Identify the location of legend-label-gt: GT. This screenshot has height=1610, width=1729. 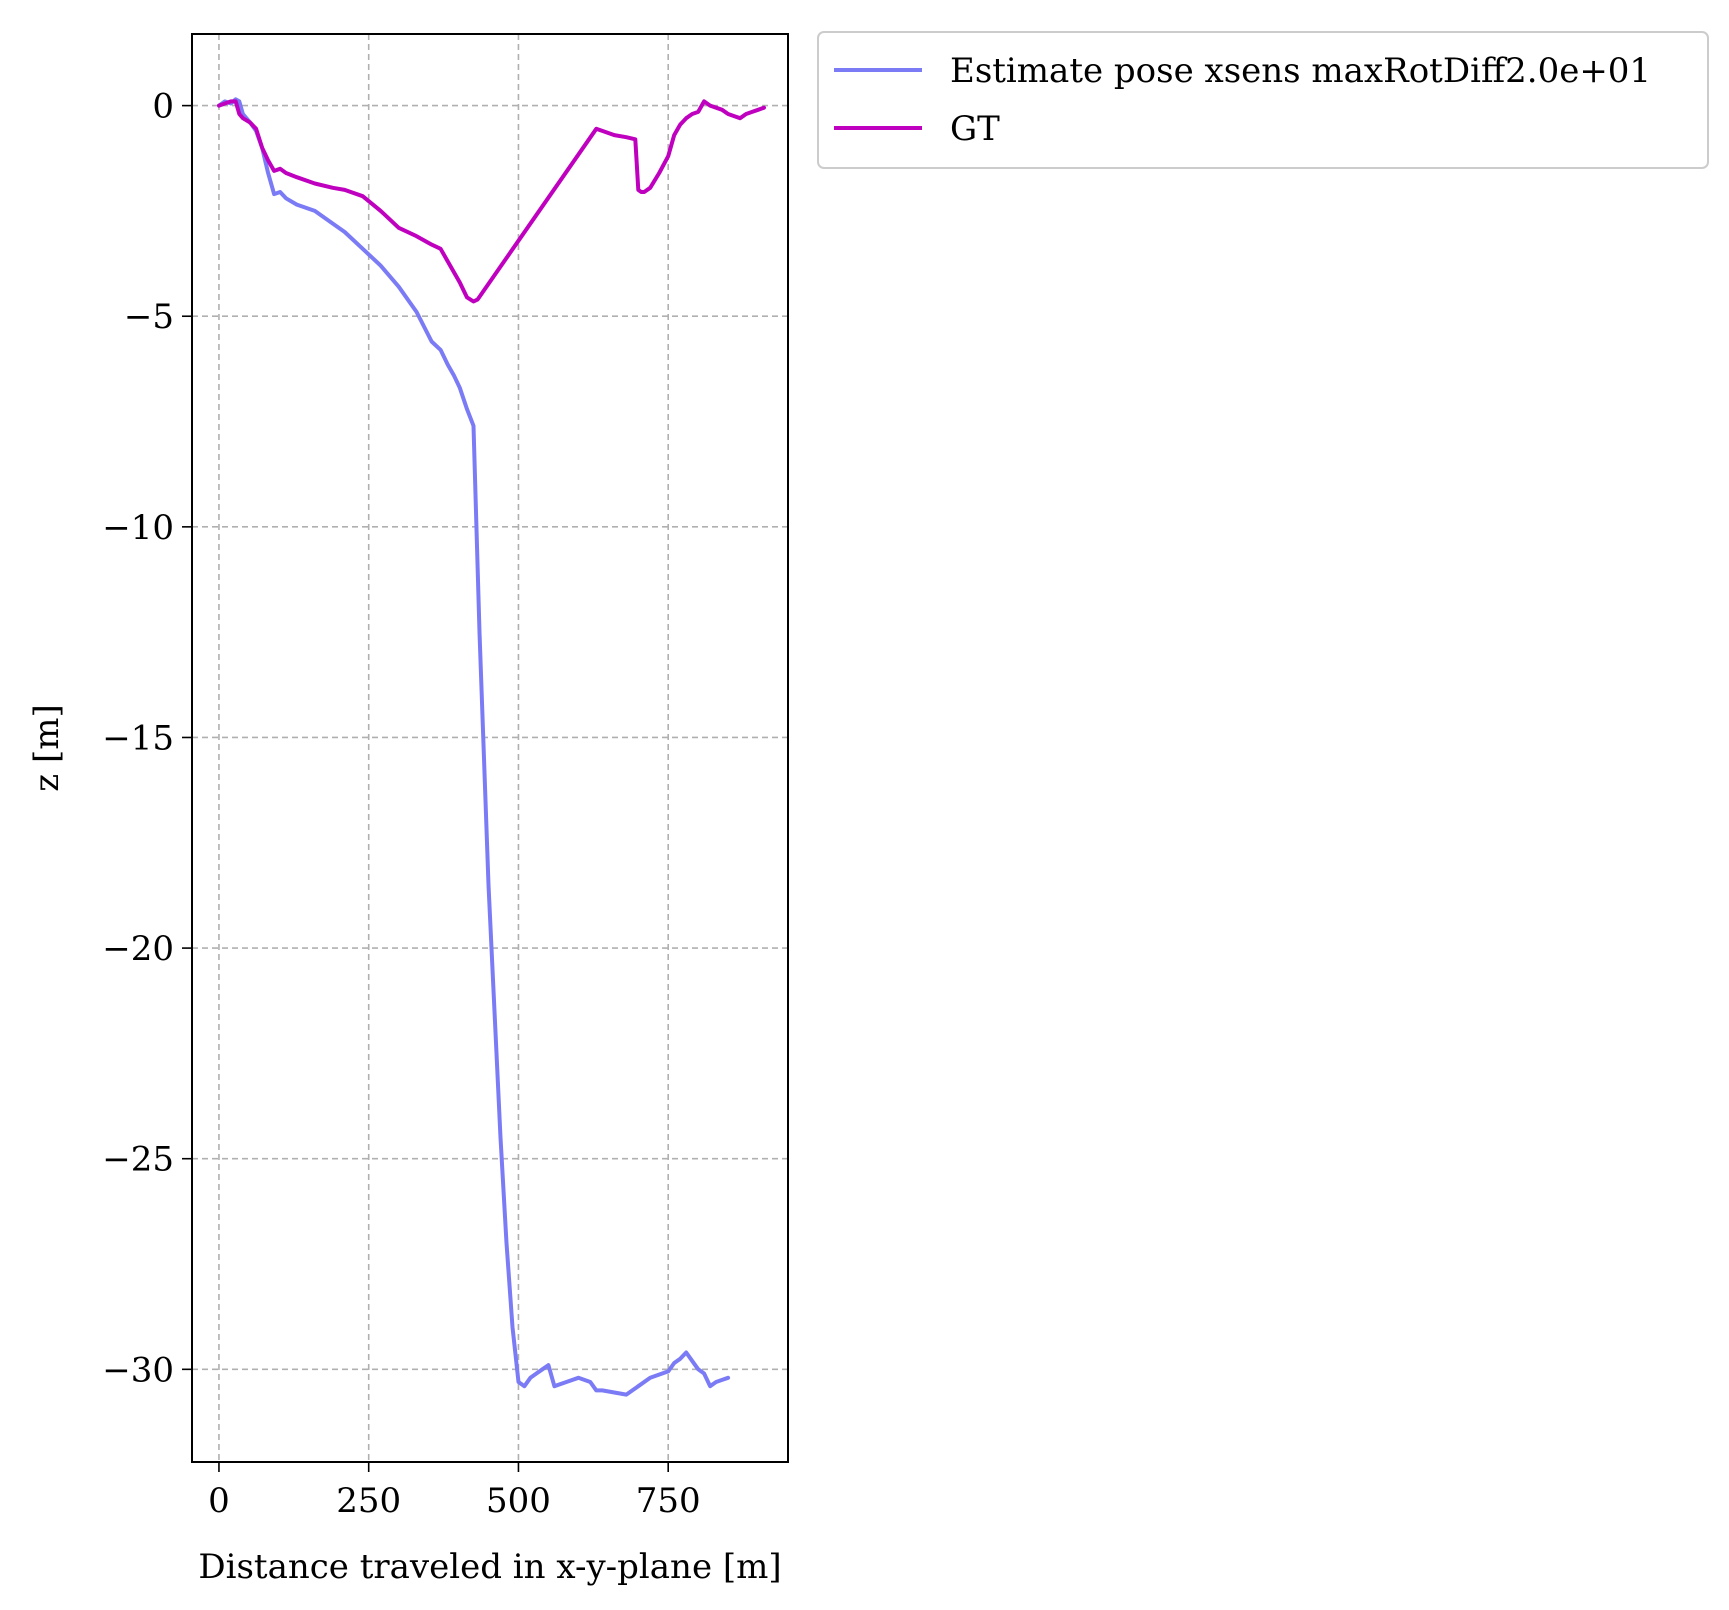
(975, 129).